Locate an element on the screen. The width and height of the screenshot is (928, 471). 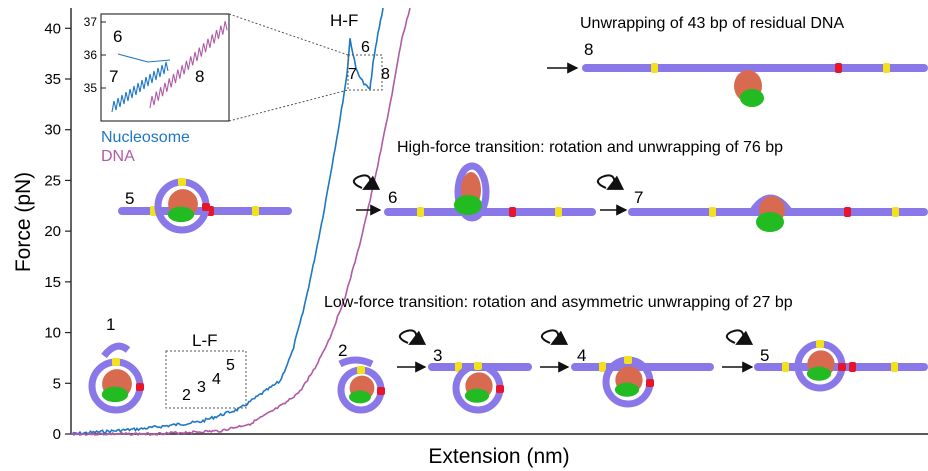
state-4-illustration: 4 is located at coordinates (627, 368).